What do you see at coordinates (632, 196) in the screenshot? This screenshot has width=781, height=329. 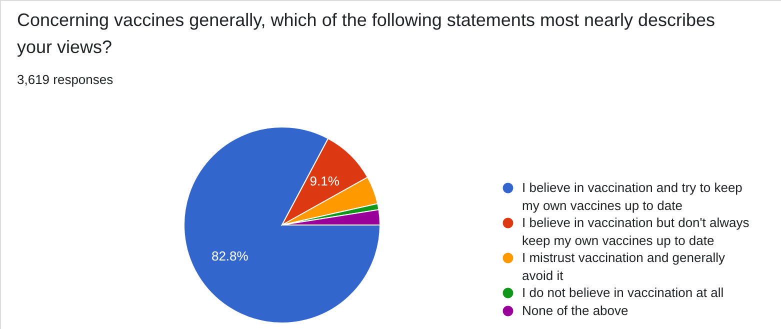 I see `legend-label: I believe in vaccination and try to keep my own vaccines up to date` at bounding box center [632, 196].